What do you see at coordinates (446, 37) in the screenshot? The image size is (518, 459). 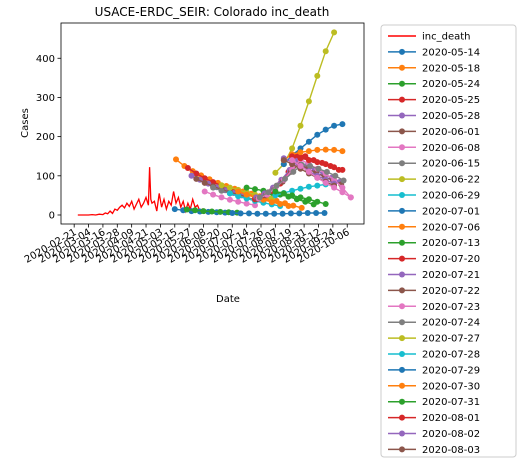 I see `legend-label: inc_death` at bounding box center [446, 37].